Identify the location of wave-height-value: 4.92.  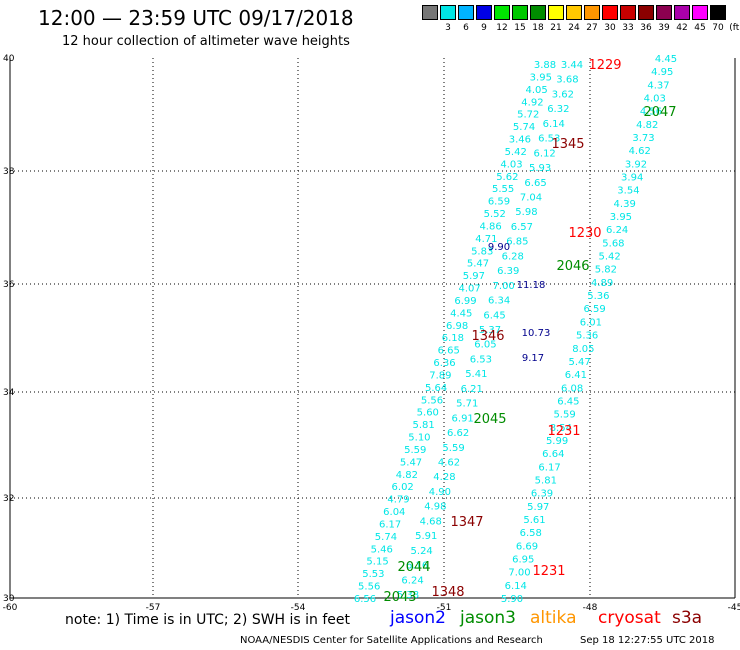
(532, 102).